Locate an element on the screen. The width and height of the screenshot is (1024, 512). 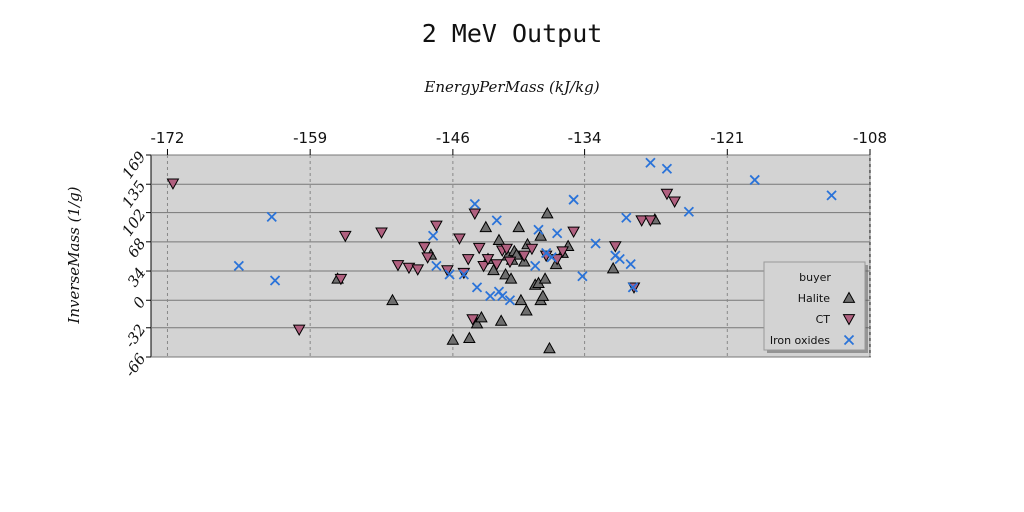
y-tick-label: 169 is located at coordinates (133, 165).